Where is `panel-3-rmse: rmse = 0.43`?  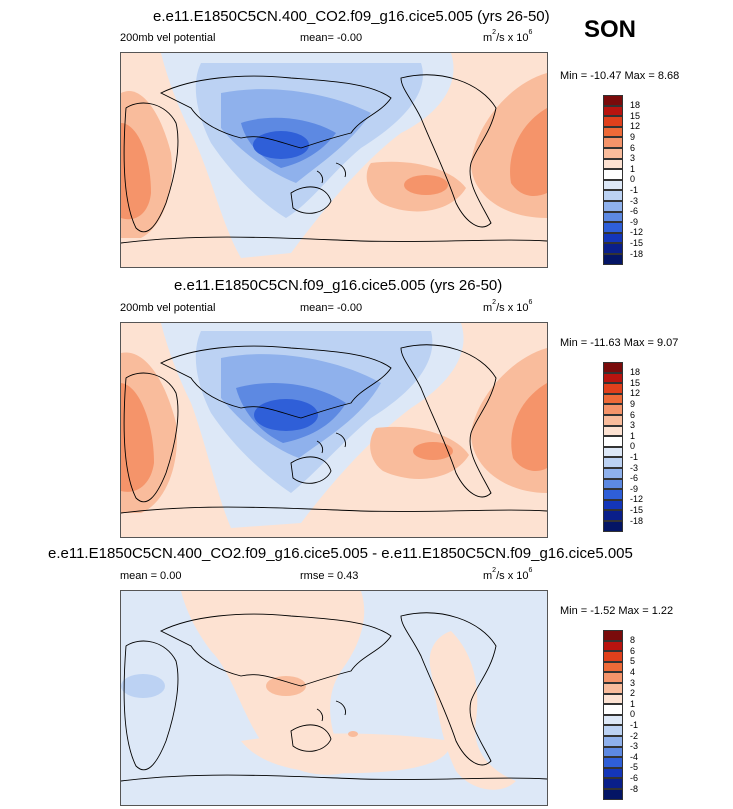 panel-3-rmse: rmse = 0.43 is located at coordinates (329, 576).